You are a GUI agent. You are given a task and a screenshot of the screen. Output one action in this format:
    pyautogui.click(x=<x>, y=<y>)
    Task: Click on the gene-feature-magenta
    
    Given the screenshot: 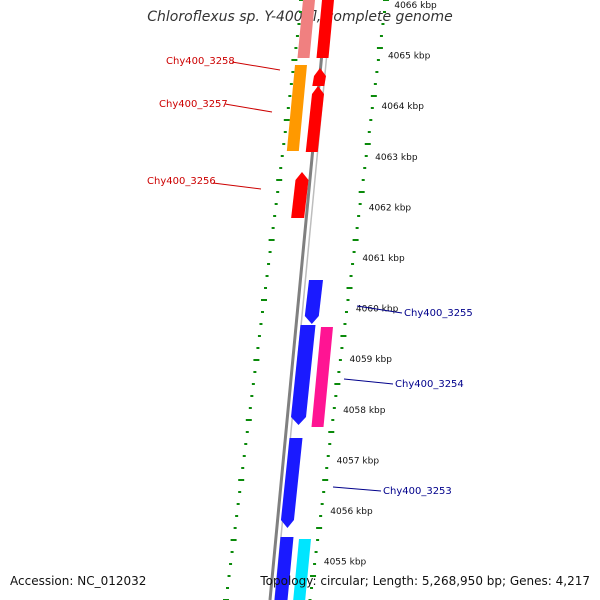 What is the action you would take?
    pyautogui.click(x=322, y=377)
    